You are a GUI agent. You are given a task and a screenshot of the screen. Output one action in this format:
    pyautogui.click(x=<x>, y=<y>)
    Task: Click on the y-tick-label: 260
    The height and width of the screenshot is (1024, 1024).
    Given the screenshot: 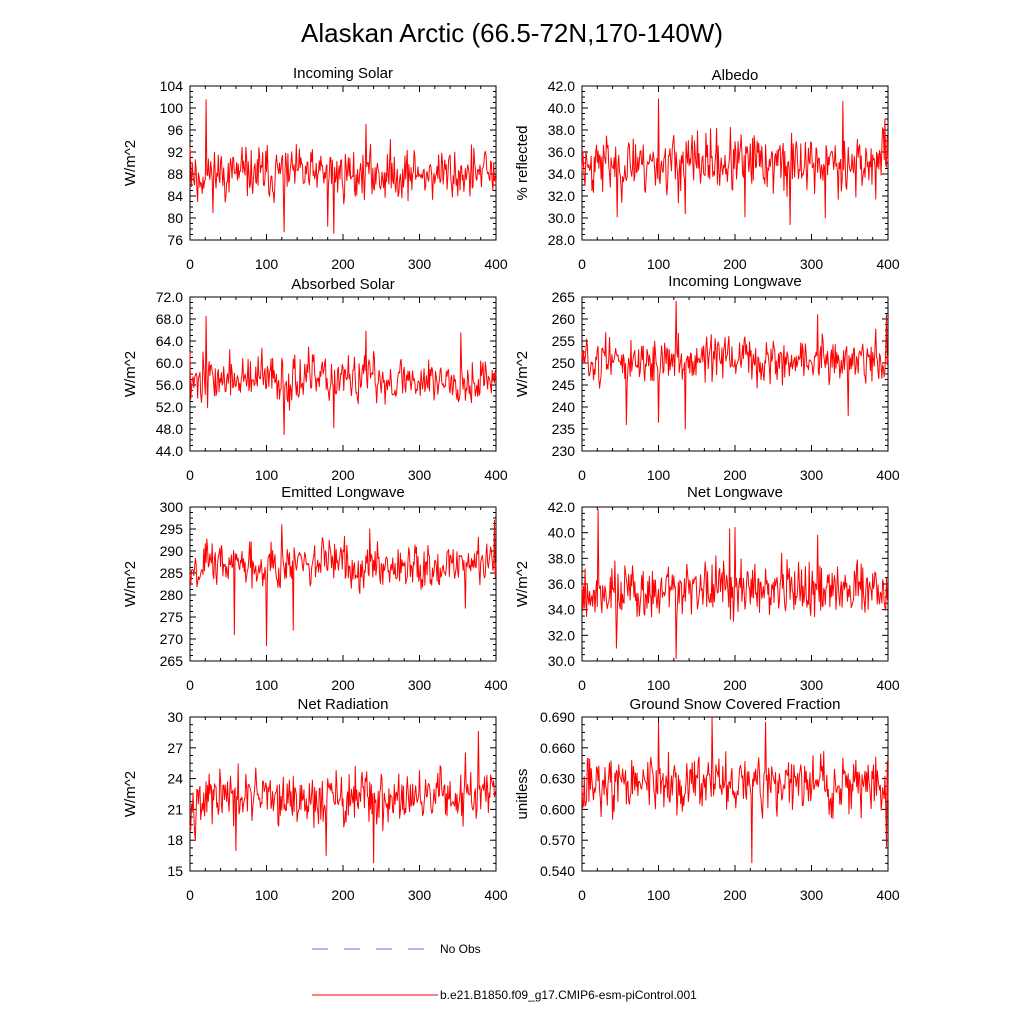 What is the action you would take?
    pyautogui.click(x=564, y=319)
    